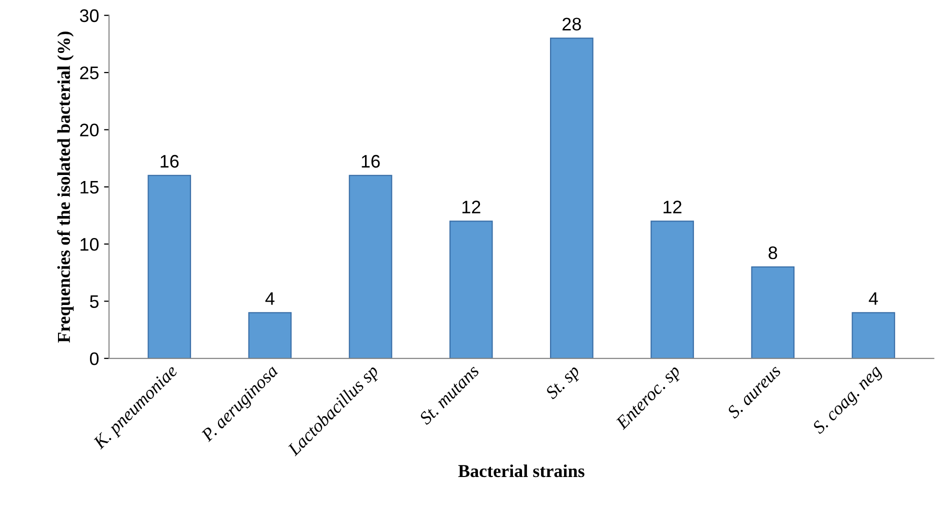  Describe the element at coordinates (65, 187) in the screenshot. I see `y-axis-title: Frequencies of the isolated bacterial (%)` at that location.